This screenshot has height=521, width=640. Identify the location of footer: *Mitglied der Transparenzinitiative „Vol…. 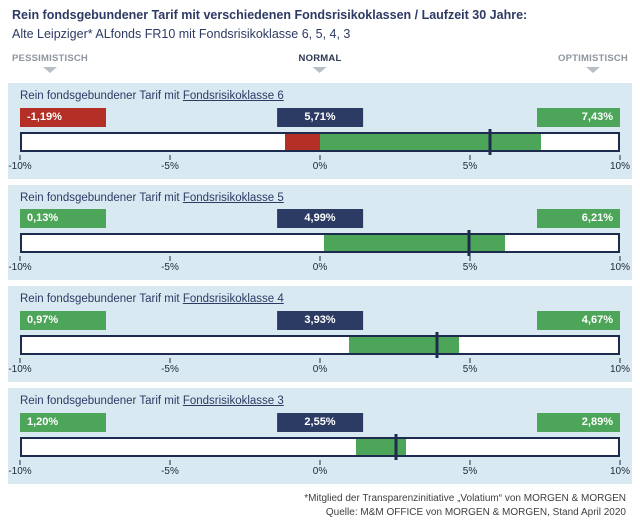
(313, 506).